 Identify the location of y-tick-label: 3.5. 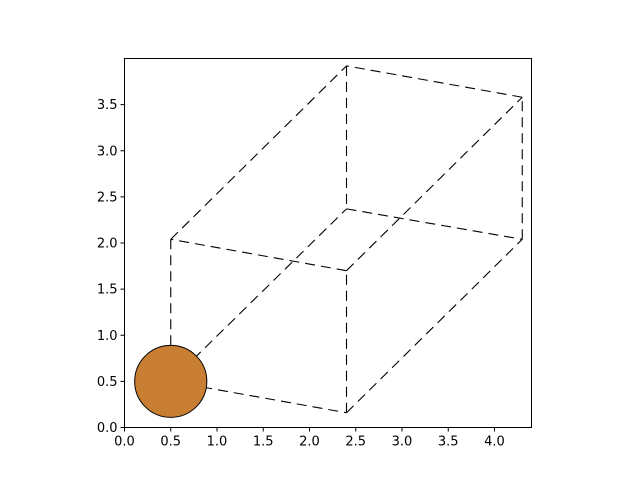
(107, 105).